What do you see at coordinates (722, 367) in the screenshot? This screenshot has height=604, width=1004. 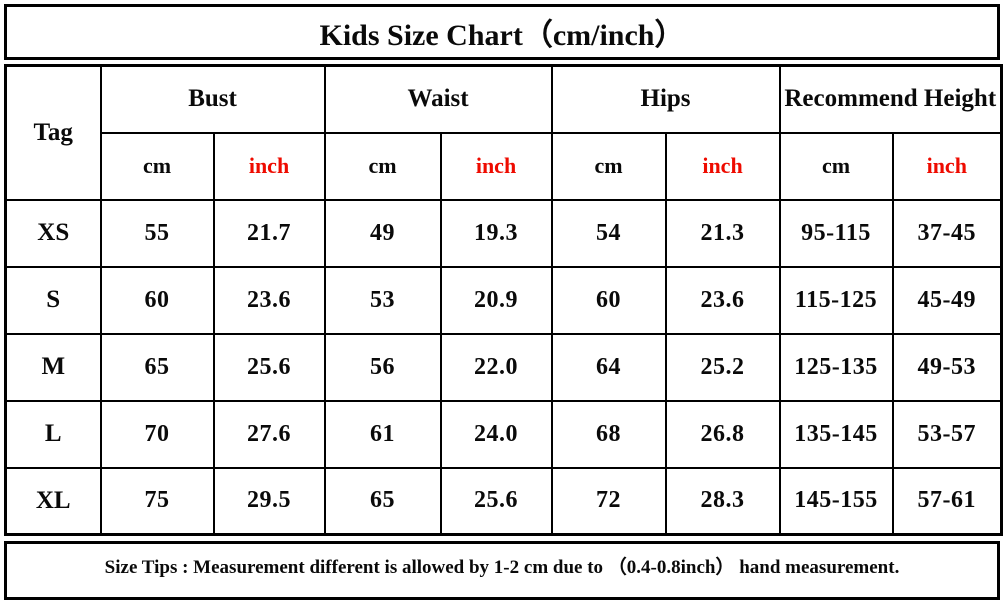 I see `hips-inch-value: 25.2` at bounding box center [722, 367].